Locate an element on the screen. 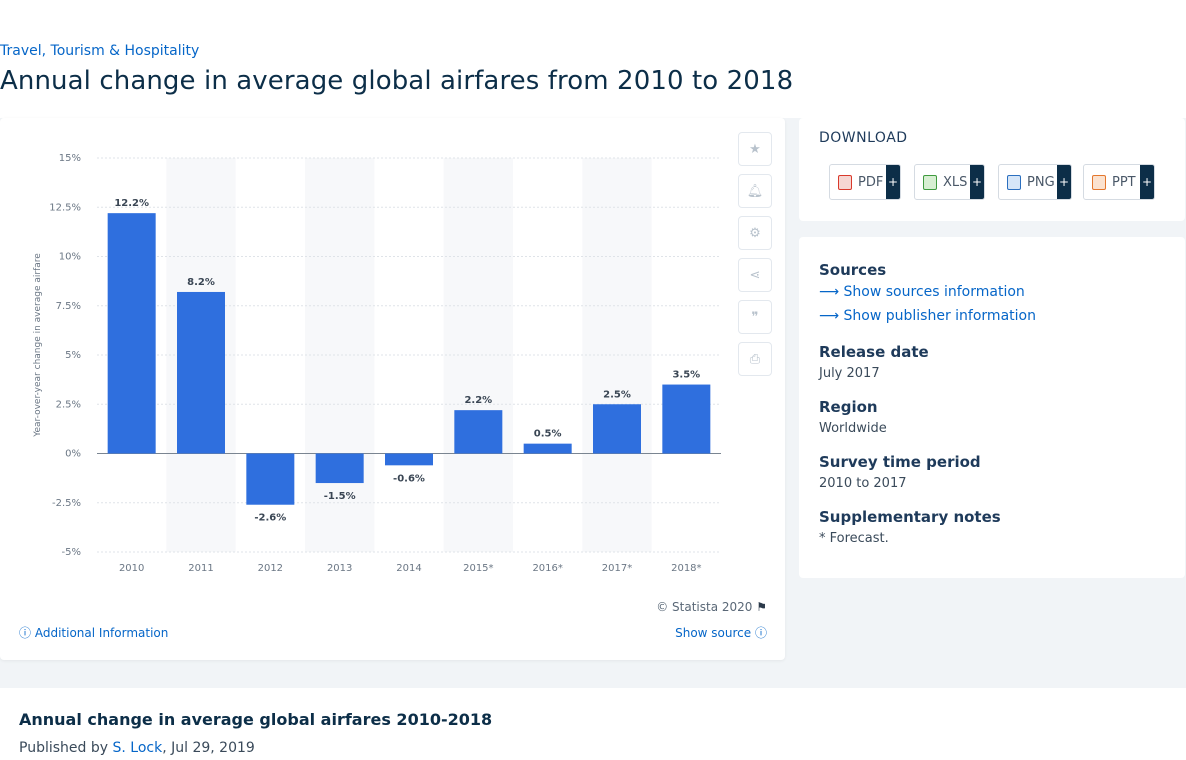 The image size is (1186, 760). supplementary-notes-value: * Forecast. is located at coordinates (854, 538).